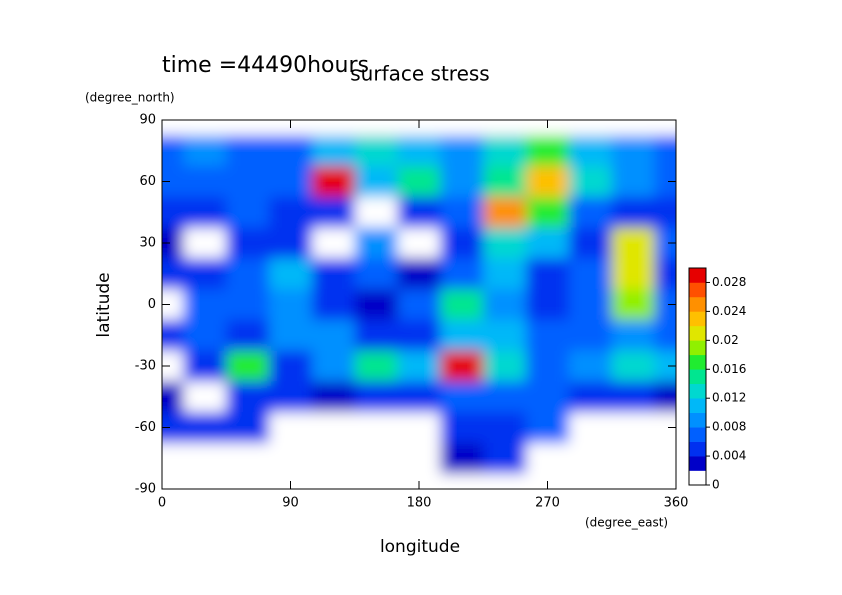 This screenshot has height=595, width=842. What do you see at coordinates (676, 503) in the screenshot?
I see `x-tick-label: 360` at bounding box center [676, 503].